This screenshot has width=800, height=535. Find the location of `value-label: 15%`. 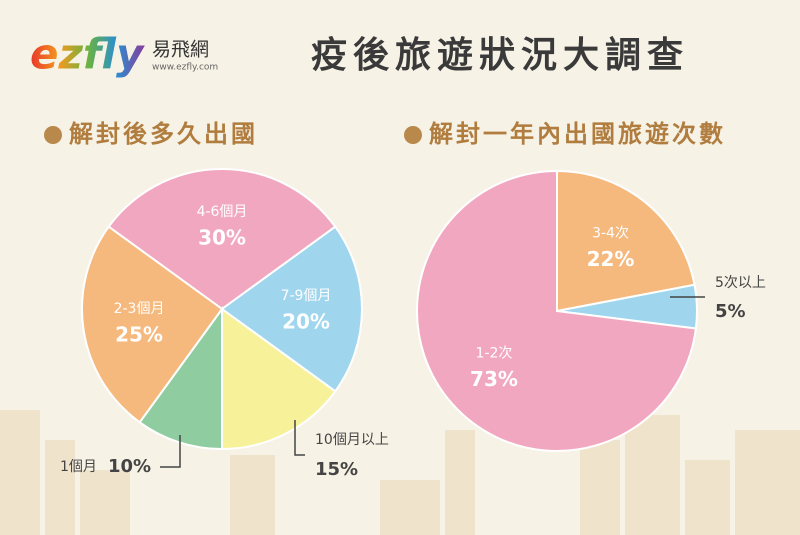

value-label: 15% is located at coordinates (336, 469).